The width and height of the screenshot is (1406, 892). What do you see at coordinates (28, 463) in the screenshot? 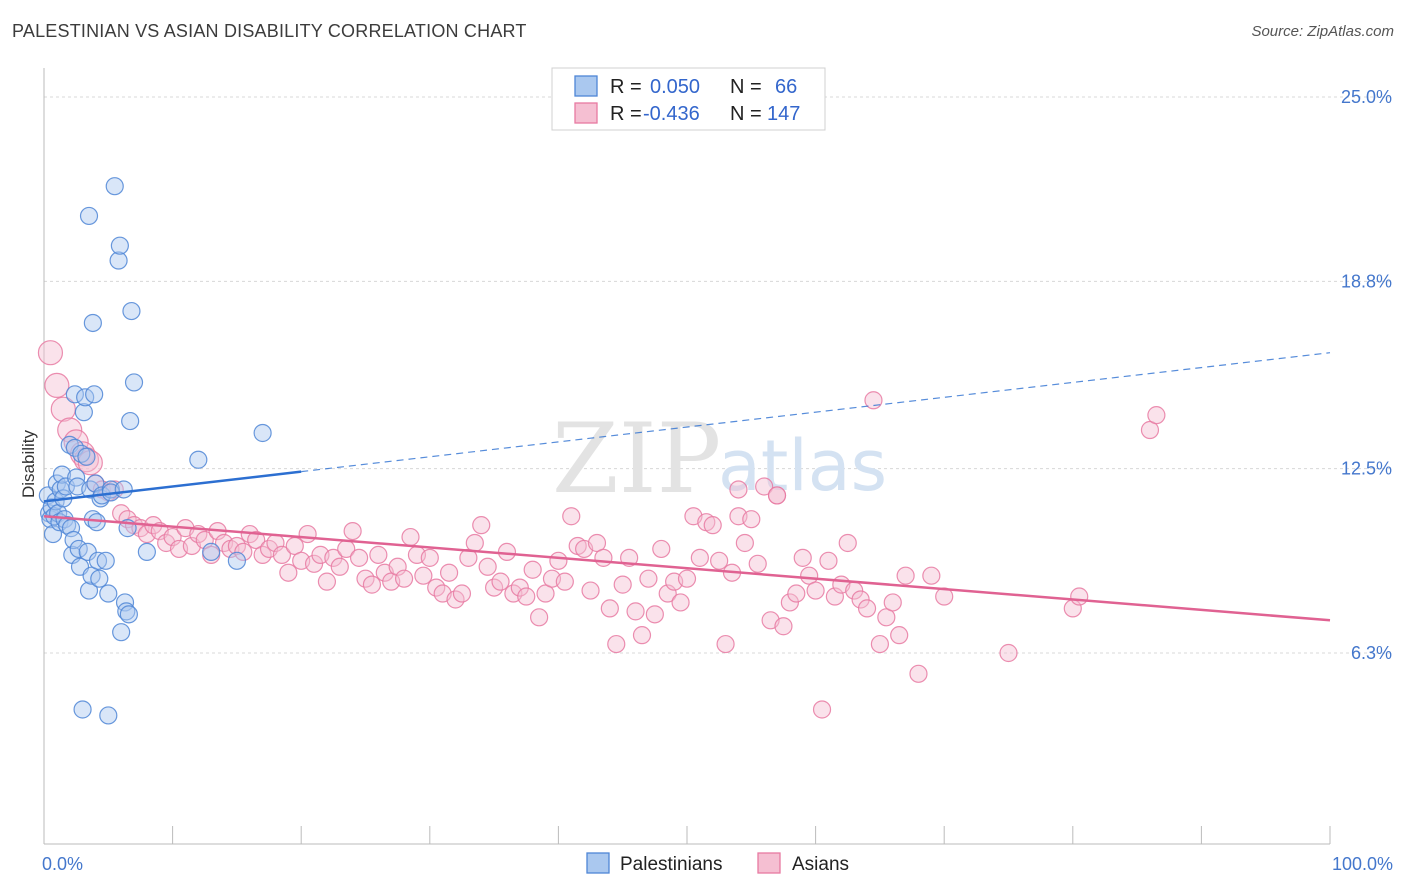
I see `y-axis-label: Disability` at bounding box center [28, 463].